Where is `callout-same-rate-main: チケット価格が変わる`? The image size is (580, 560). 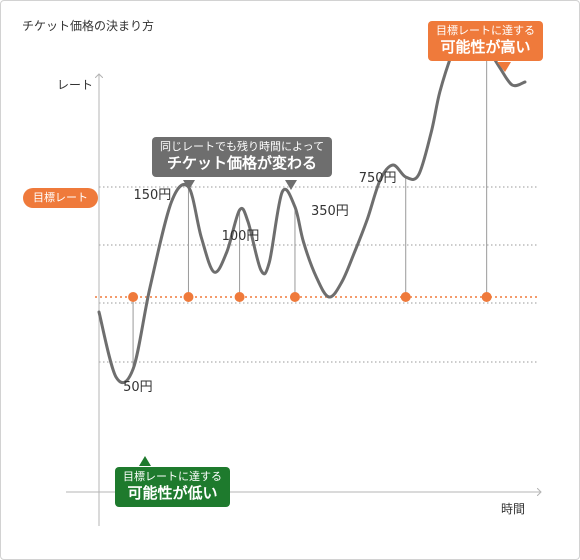 callout-same-rate-main: チケット価格が変わる is located at coordinates (242, 162).